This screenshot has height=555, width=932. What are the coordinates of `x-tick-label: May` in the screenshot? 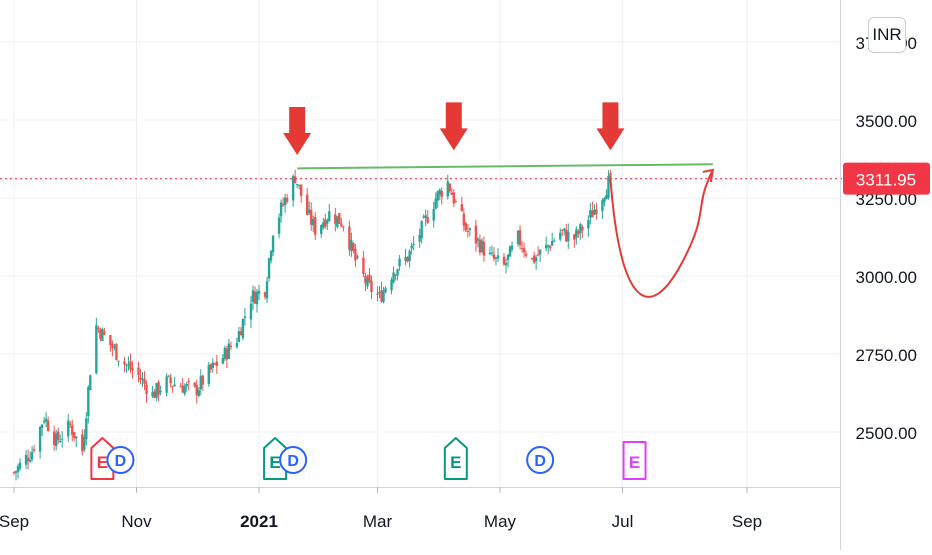 It's located at (500, 521).